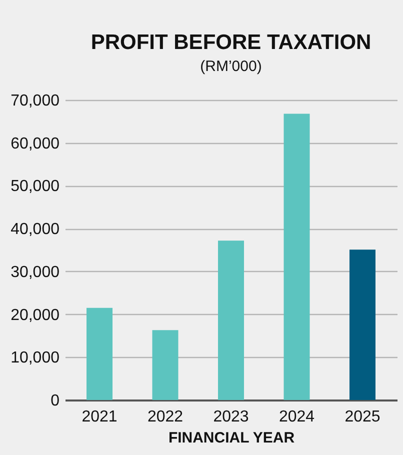 This screenshot has width=403, height=455. I want to click on chart-subtitle: (RM’000), so click(231, 66).